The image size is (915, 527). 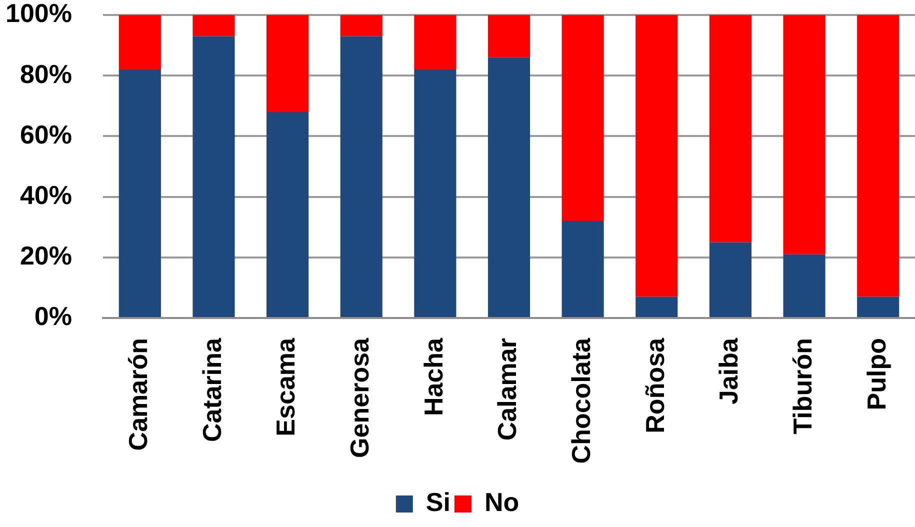 I want to click on y-tick-label: 100%, so click(x=39, y=14).